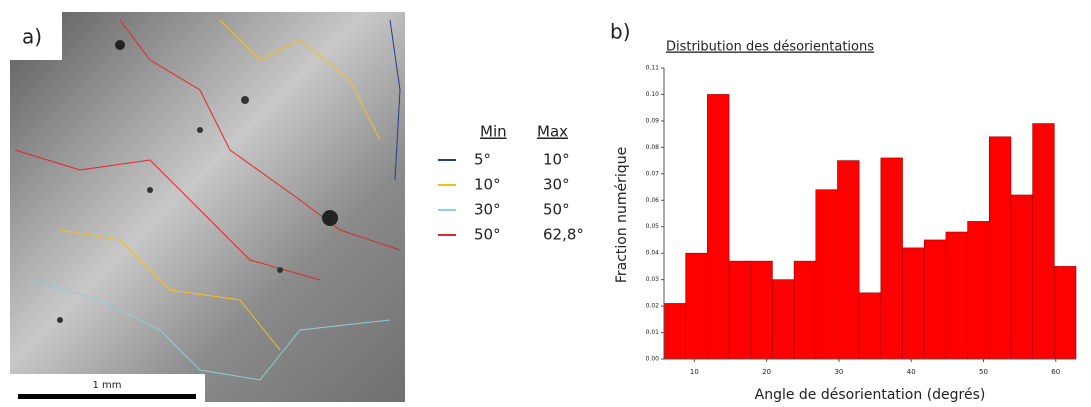 This screenshot has height=407, width=1091. Describe the element at coordinates (838, 372) in the screenshot. I see `x-tick-label: 30` at that location.